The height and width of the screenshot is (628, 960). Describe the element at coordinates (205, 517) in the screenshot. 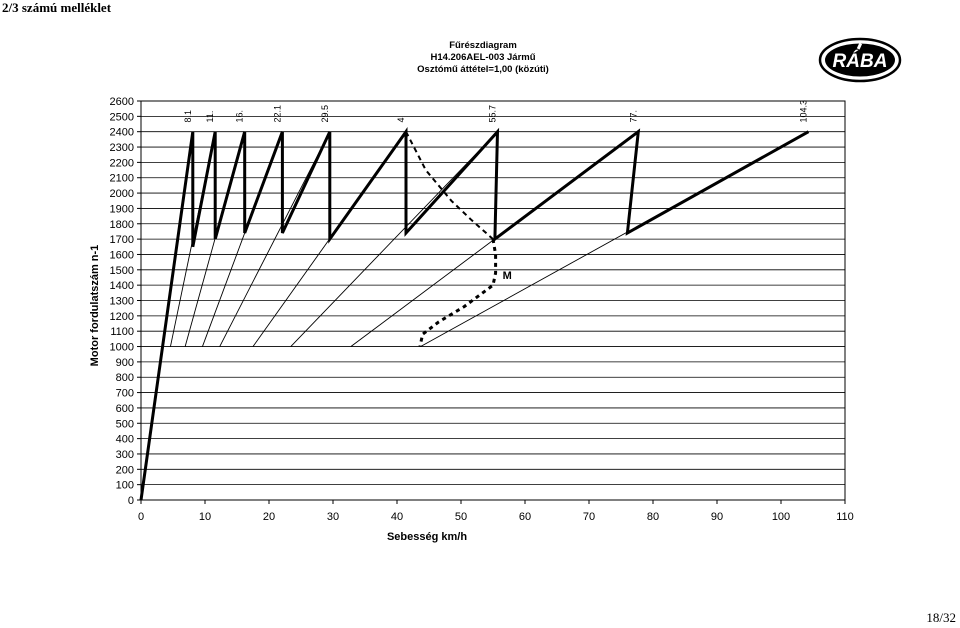

I see `x-tick-label: 10` at that location.